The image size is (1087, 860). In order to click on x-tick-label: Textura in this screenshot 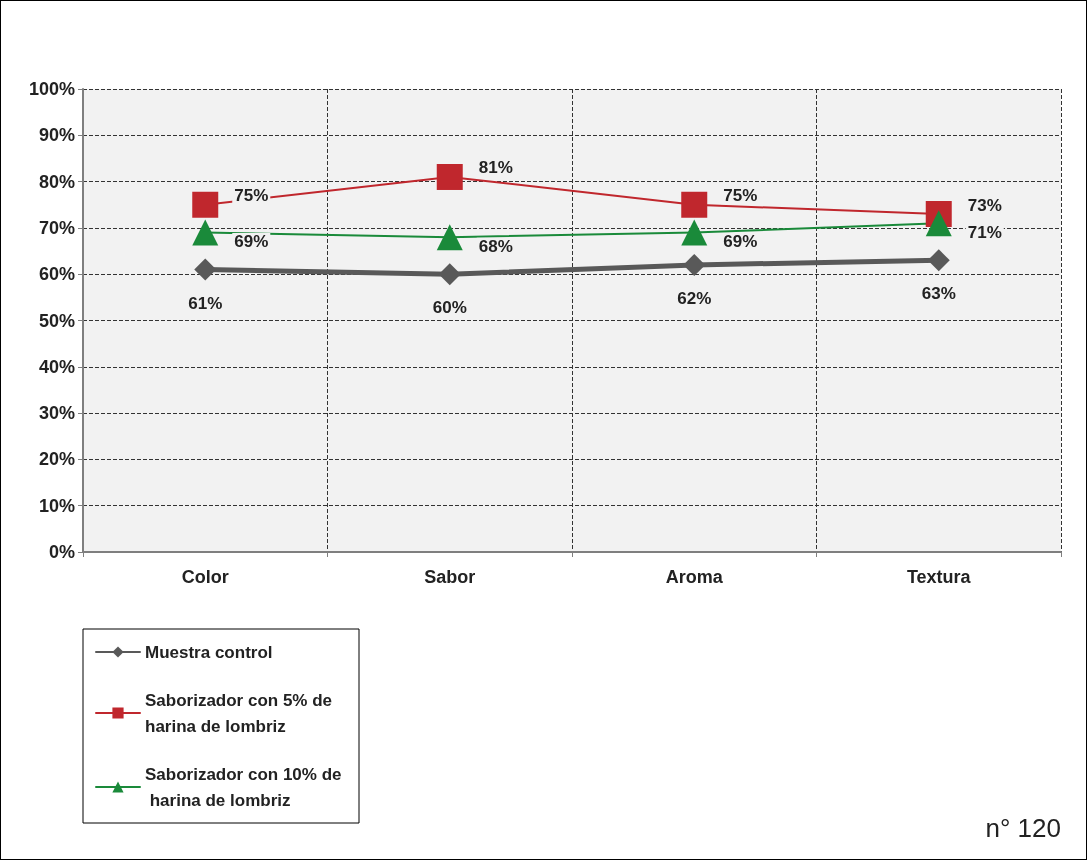, I will do `click(939, 577)`.